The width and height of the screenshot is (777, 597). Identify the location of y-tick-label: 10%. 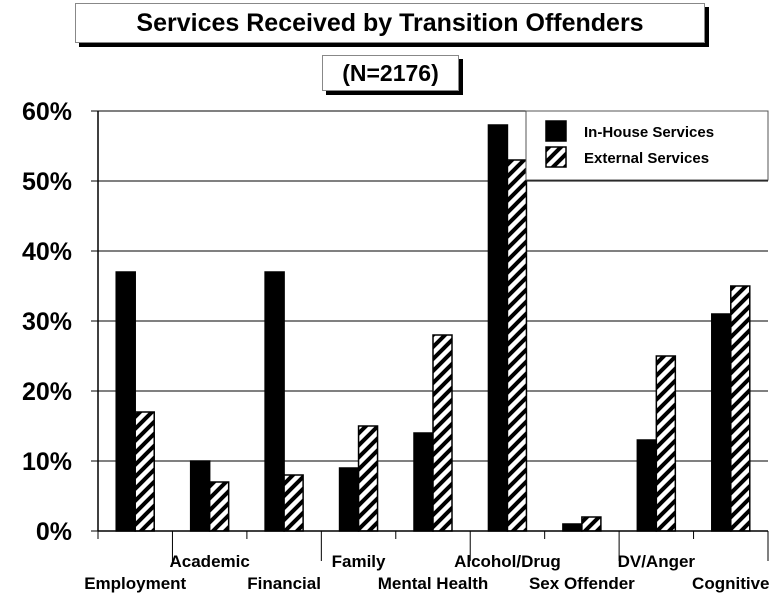
(47, 462).